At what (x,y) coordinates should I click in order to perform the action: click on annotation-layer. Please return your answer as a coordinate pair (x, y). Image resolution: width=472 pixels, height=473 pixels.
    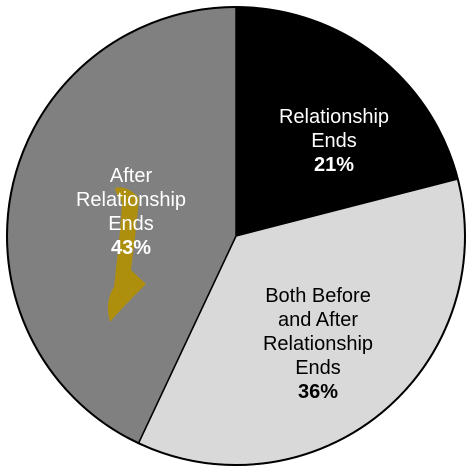
    Looking at the image, I should click on (126, 254).